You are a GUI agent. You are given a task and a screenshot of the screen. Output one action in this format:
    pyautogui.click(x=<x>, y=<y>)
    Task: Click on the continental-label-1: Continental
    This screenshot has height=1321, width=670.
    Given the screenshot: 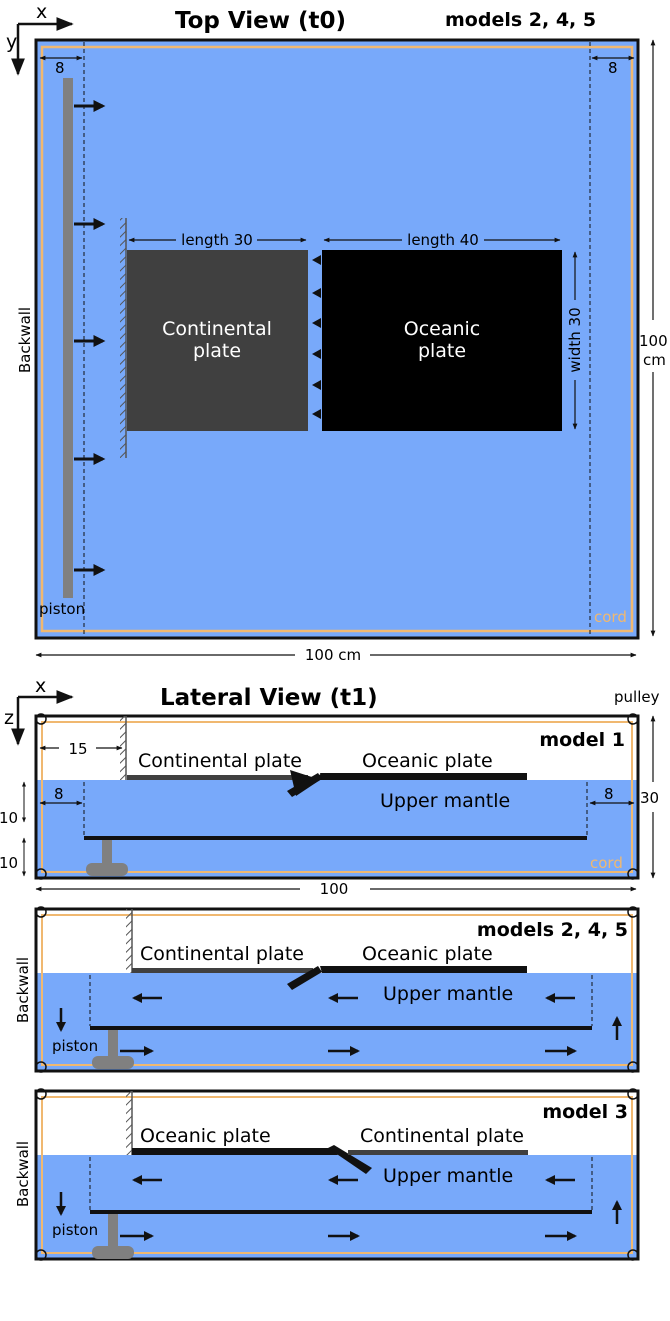 What is the action you would take?
    pyautogui.click(x=217, y=329)
    